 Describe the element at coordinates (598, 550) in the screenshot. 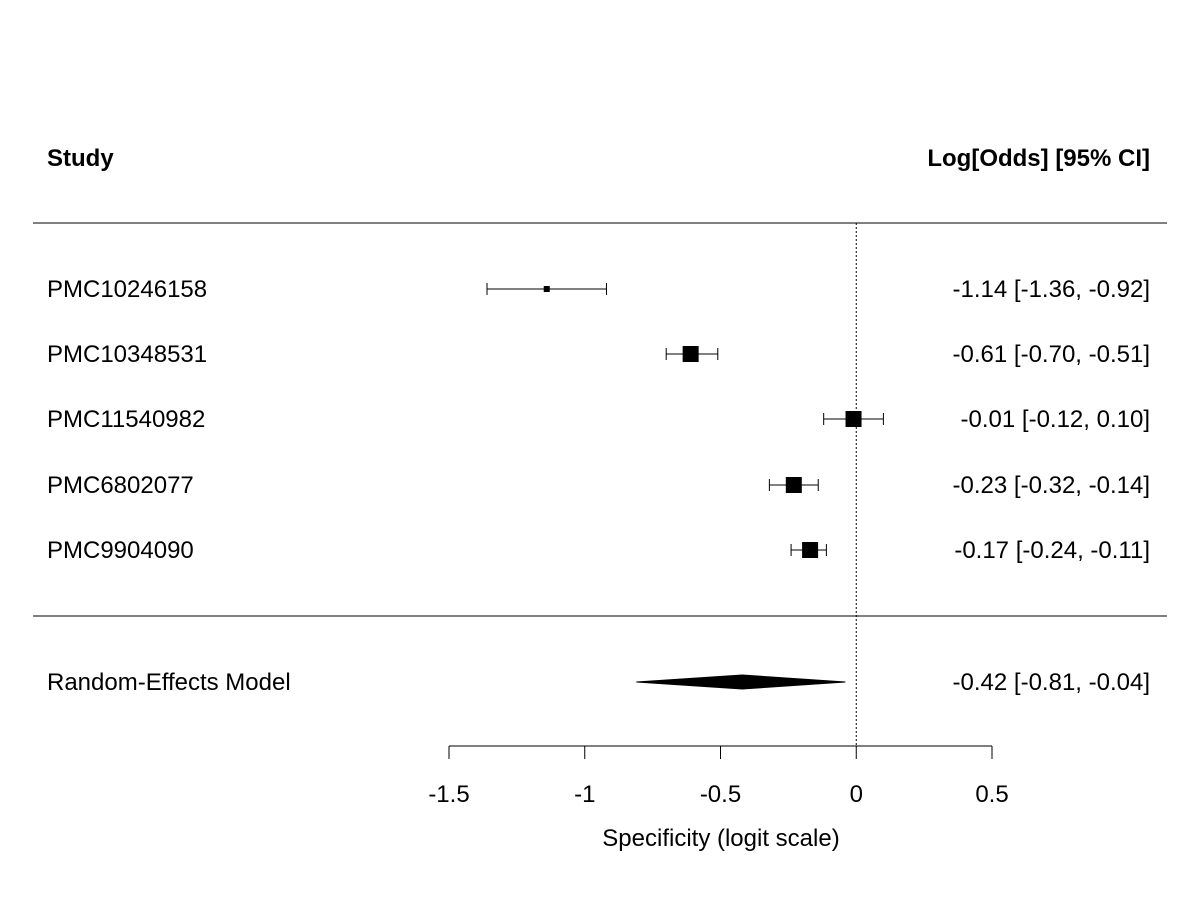

I see `study-row: PMC9904090 -0.17 [-0.24, -0.11]` at that location.